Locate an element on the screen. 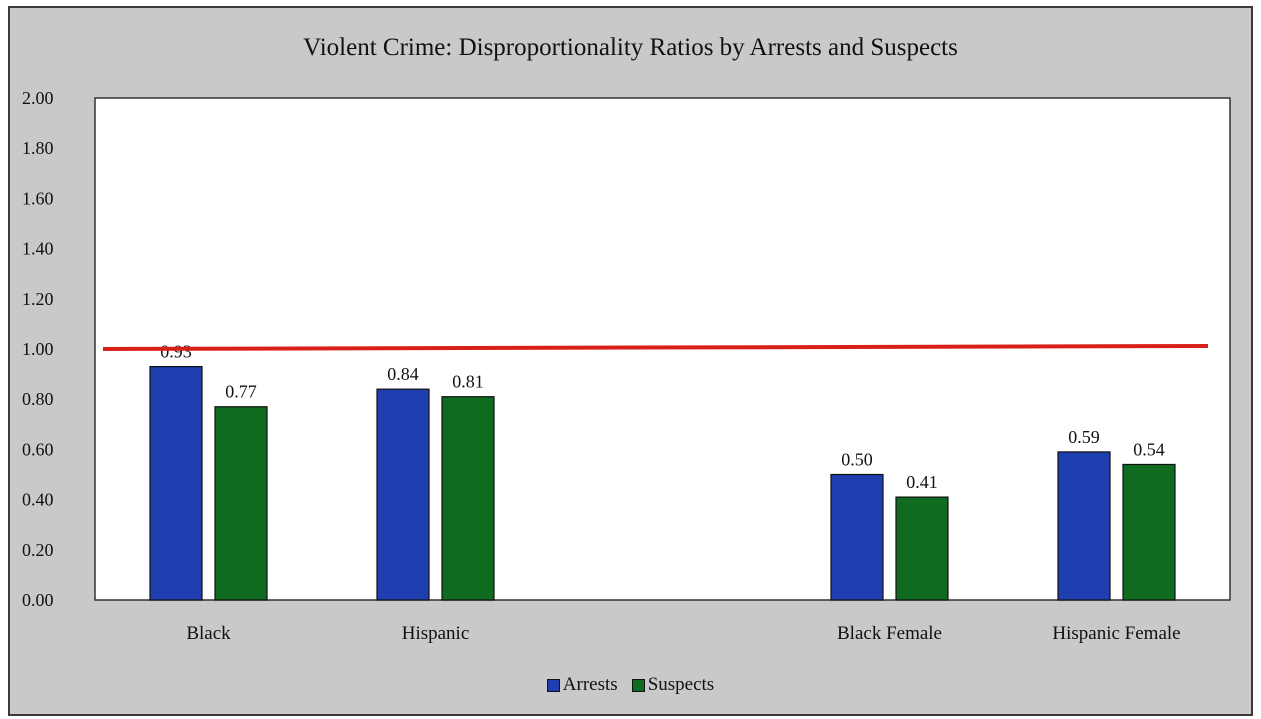  legend-swatch-arrests is located at coordinates (553, 685).